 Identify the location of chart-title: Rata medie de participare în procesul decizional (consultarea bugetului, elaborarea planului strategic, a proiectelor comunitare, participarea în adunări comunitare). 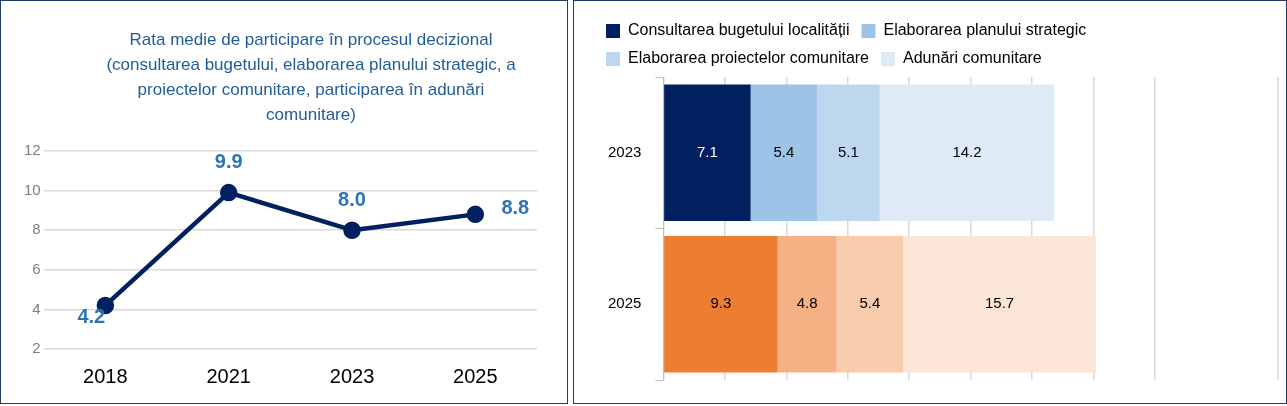
(311, 77).